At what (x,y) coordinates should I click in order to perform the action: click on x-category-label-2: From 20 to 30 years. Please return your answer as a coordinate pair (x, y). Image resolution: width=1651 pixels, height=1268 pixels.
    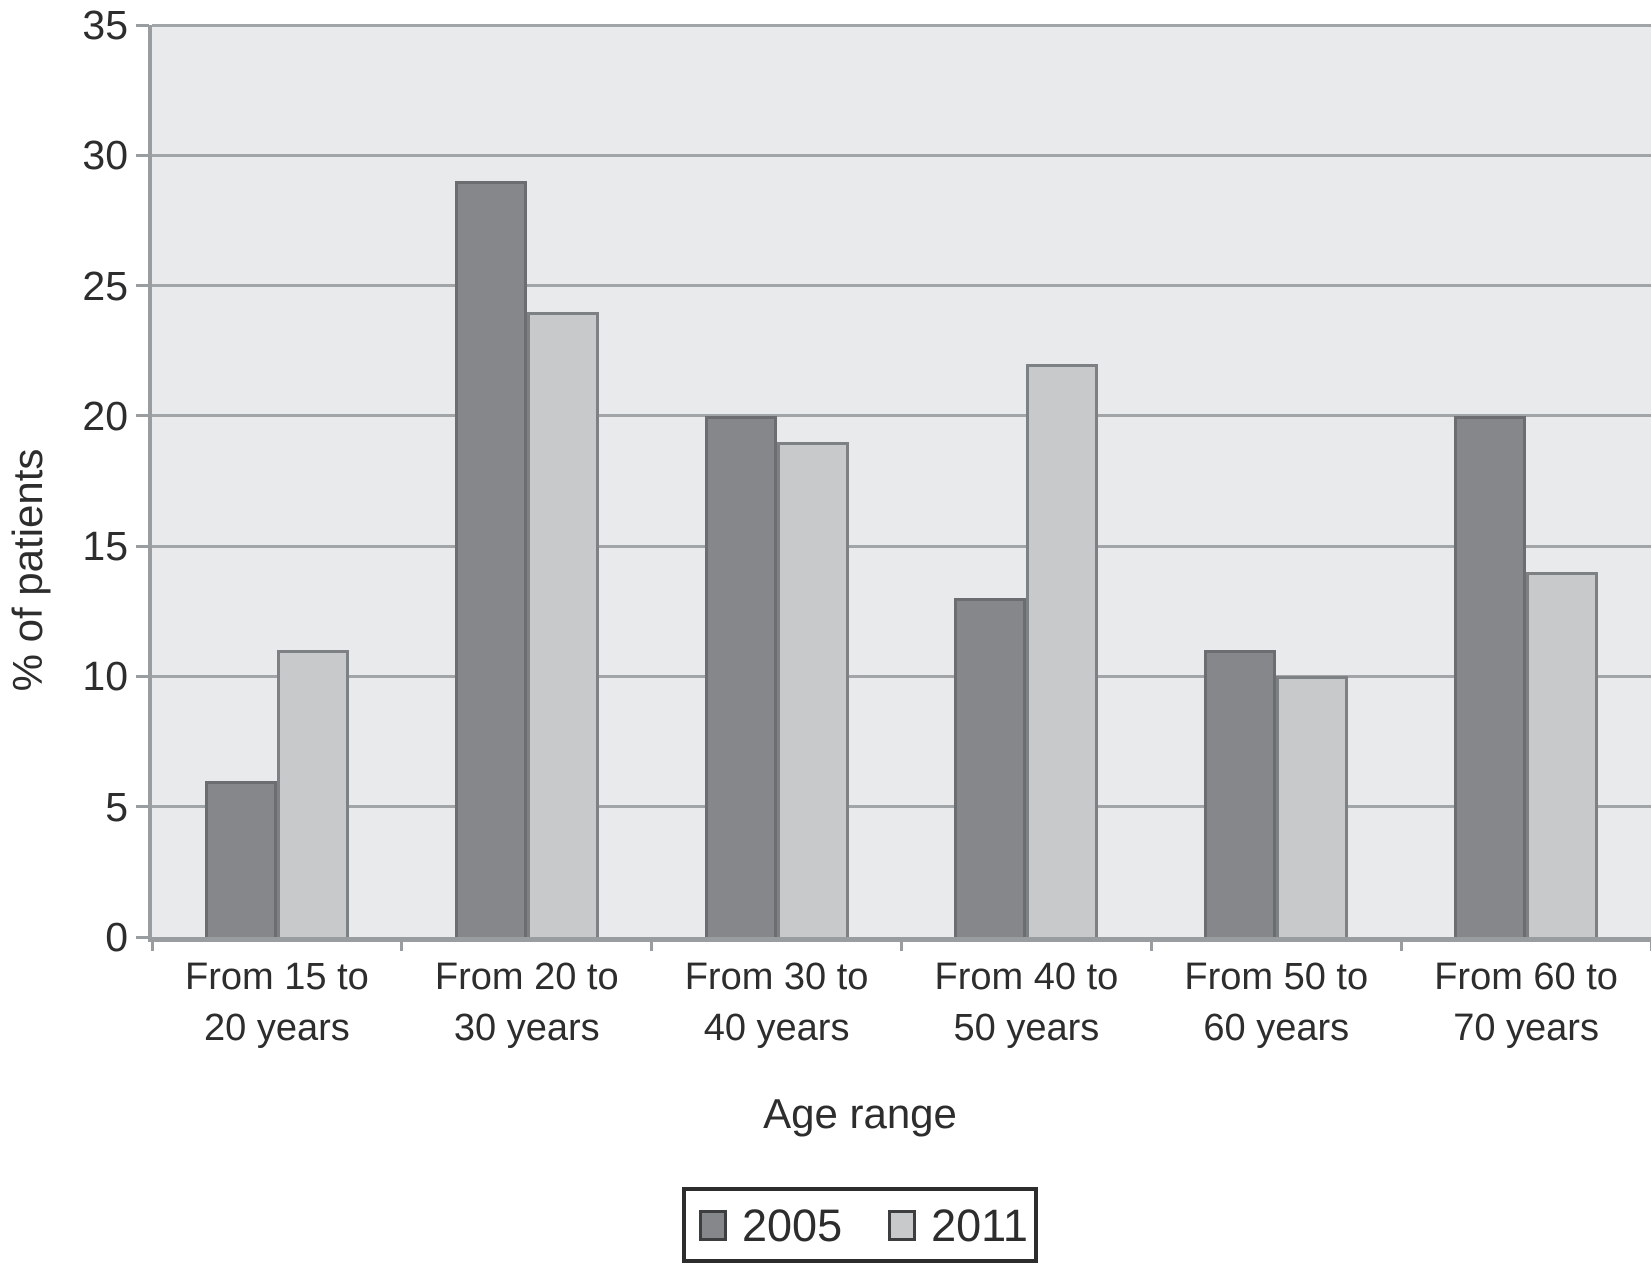
    Looking at the image, I should click on (526, 1002).